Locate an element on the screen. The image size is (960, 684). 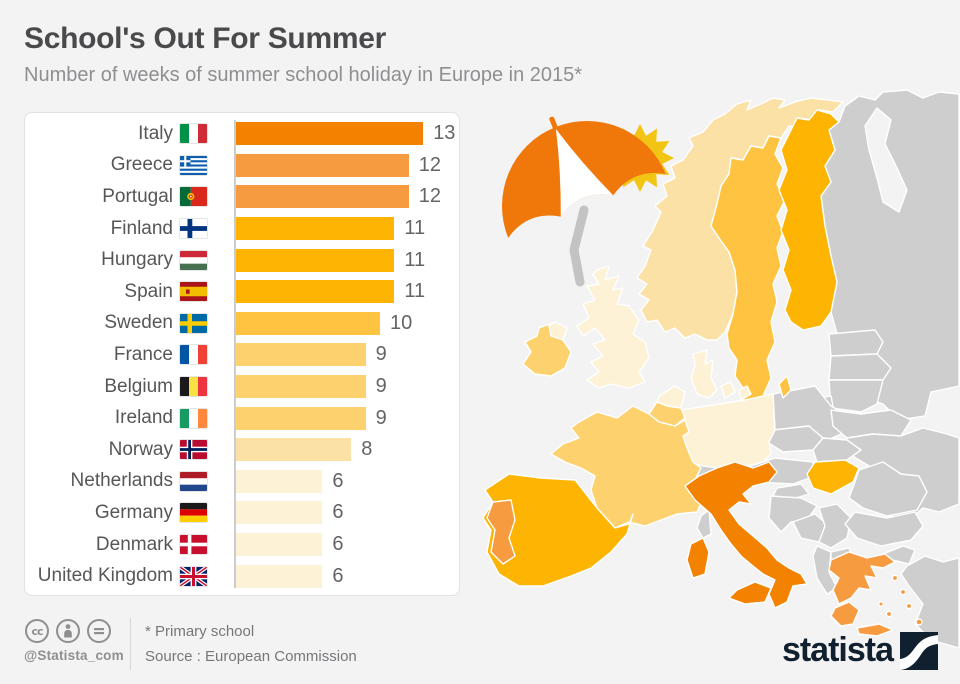
flag-no-icon is located at coordinates (193, 450).